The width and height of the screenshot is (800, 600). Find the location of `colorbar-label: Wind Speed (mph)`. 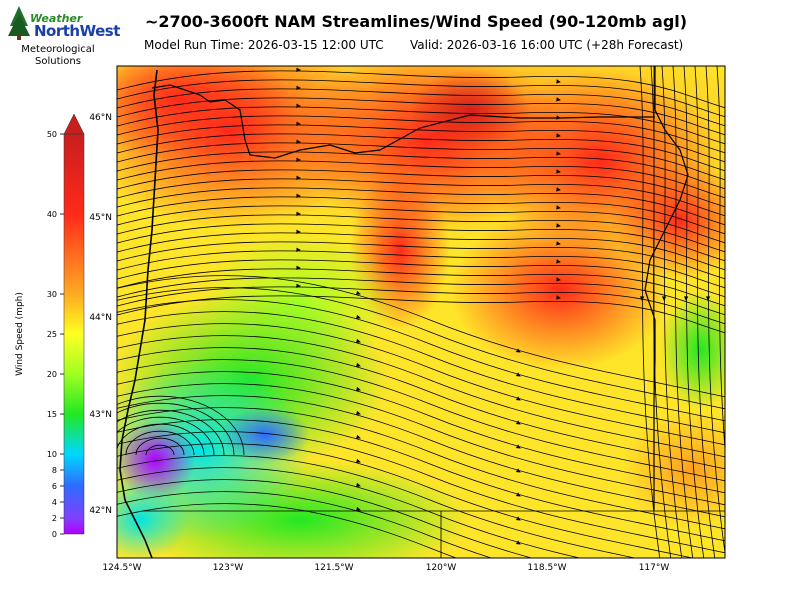

colorbar-label: Wind Speed (mph) is located at coordinates (20, 334).